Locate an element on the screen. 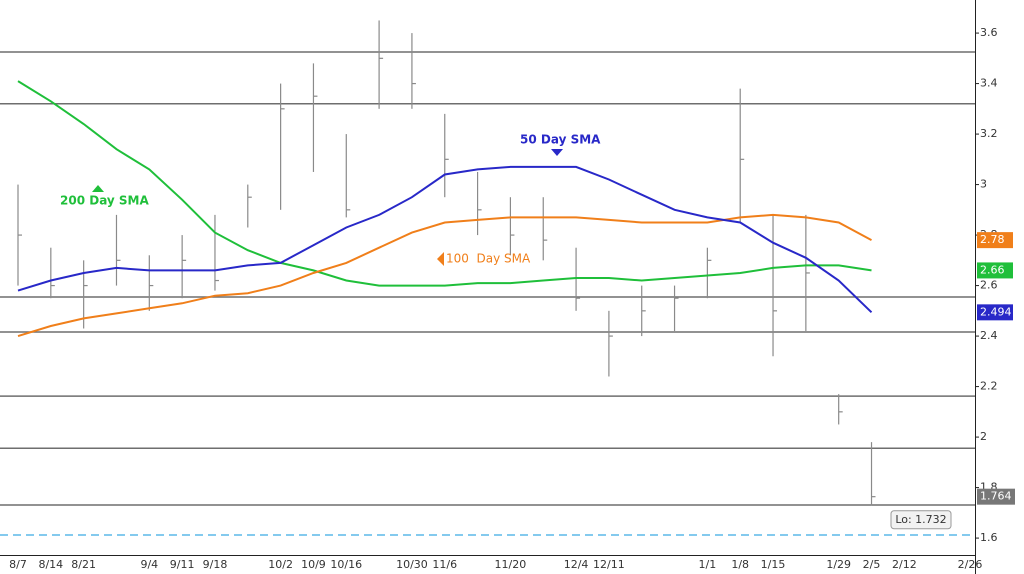 This screenshot has width=1024, height=574. y-tick-label: 2 is located at coordinates (983, 436).